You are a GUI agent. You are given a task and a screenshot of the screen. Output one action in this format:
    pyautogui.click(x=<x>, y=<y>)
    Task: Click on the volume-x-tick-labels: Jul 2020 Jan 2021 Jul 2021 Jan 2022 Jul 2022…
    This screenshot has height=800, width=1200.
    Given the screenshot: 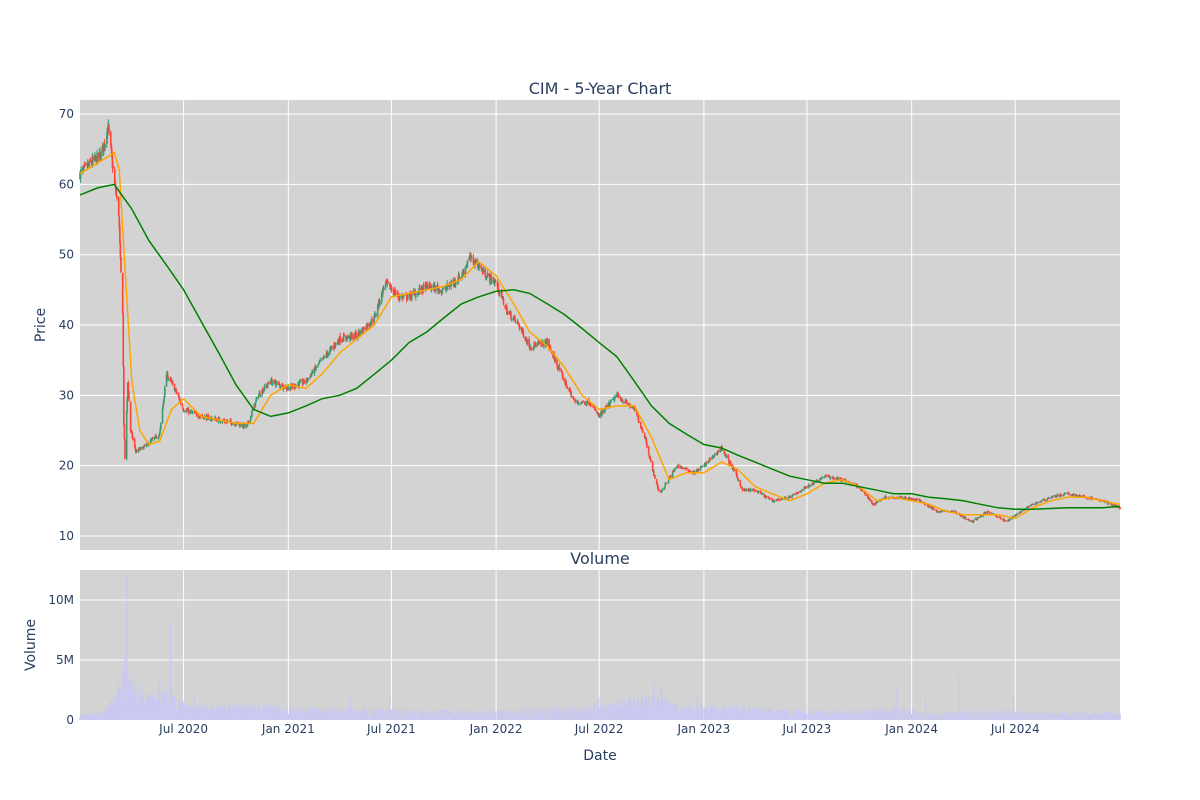 What is the action you would take?
    pyautogui.click(x=599, y=729)
    